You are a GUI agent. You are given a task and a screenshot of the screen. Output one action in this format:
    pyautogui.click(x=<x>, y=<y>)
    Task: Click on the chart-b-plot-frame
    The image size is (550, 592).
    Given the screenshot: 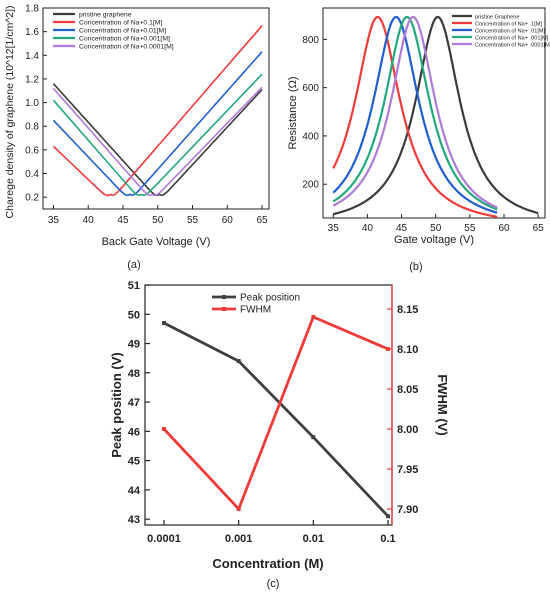 What is the action you would take?
    pyautogui.click(x=434, y=113)
    